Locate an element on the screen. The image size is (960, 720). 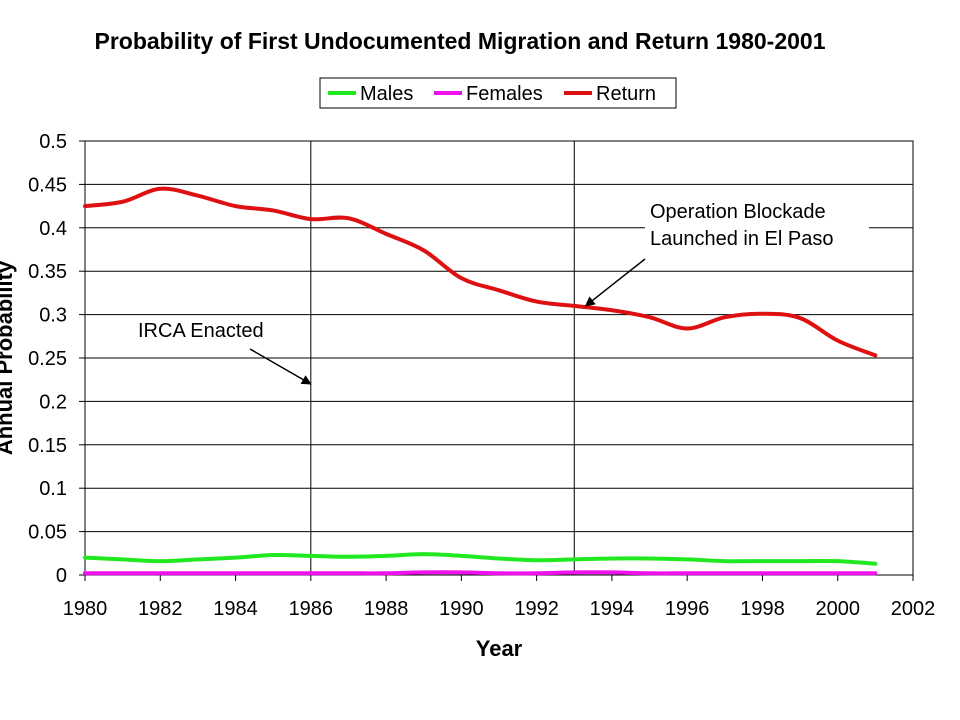
y-tick-label: 0.4 is located at coordinates (53, 229).